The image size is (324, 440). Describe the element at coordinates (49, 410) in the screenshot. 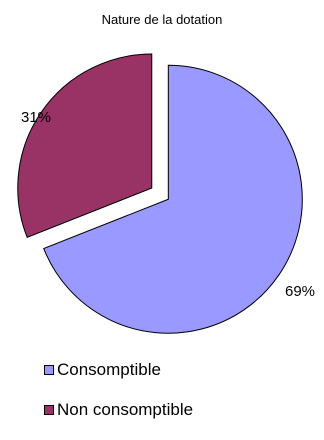

I see `legend-swatch-non-consomptible` at that location.